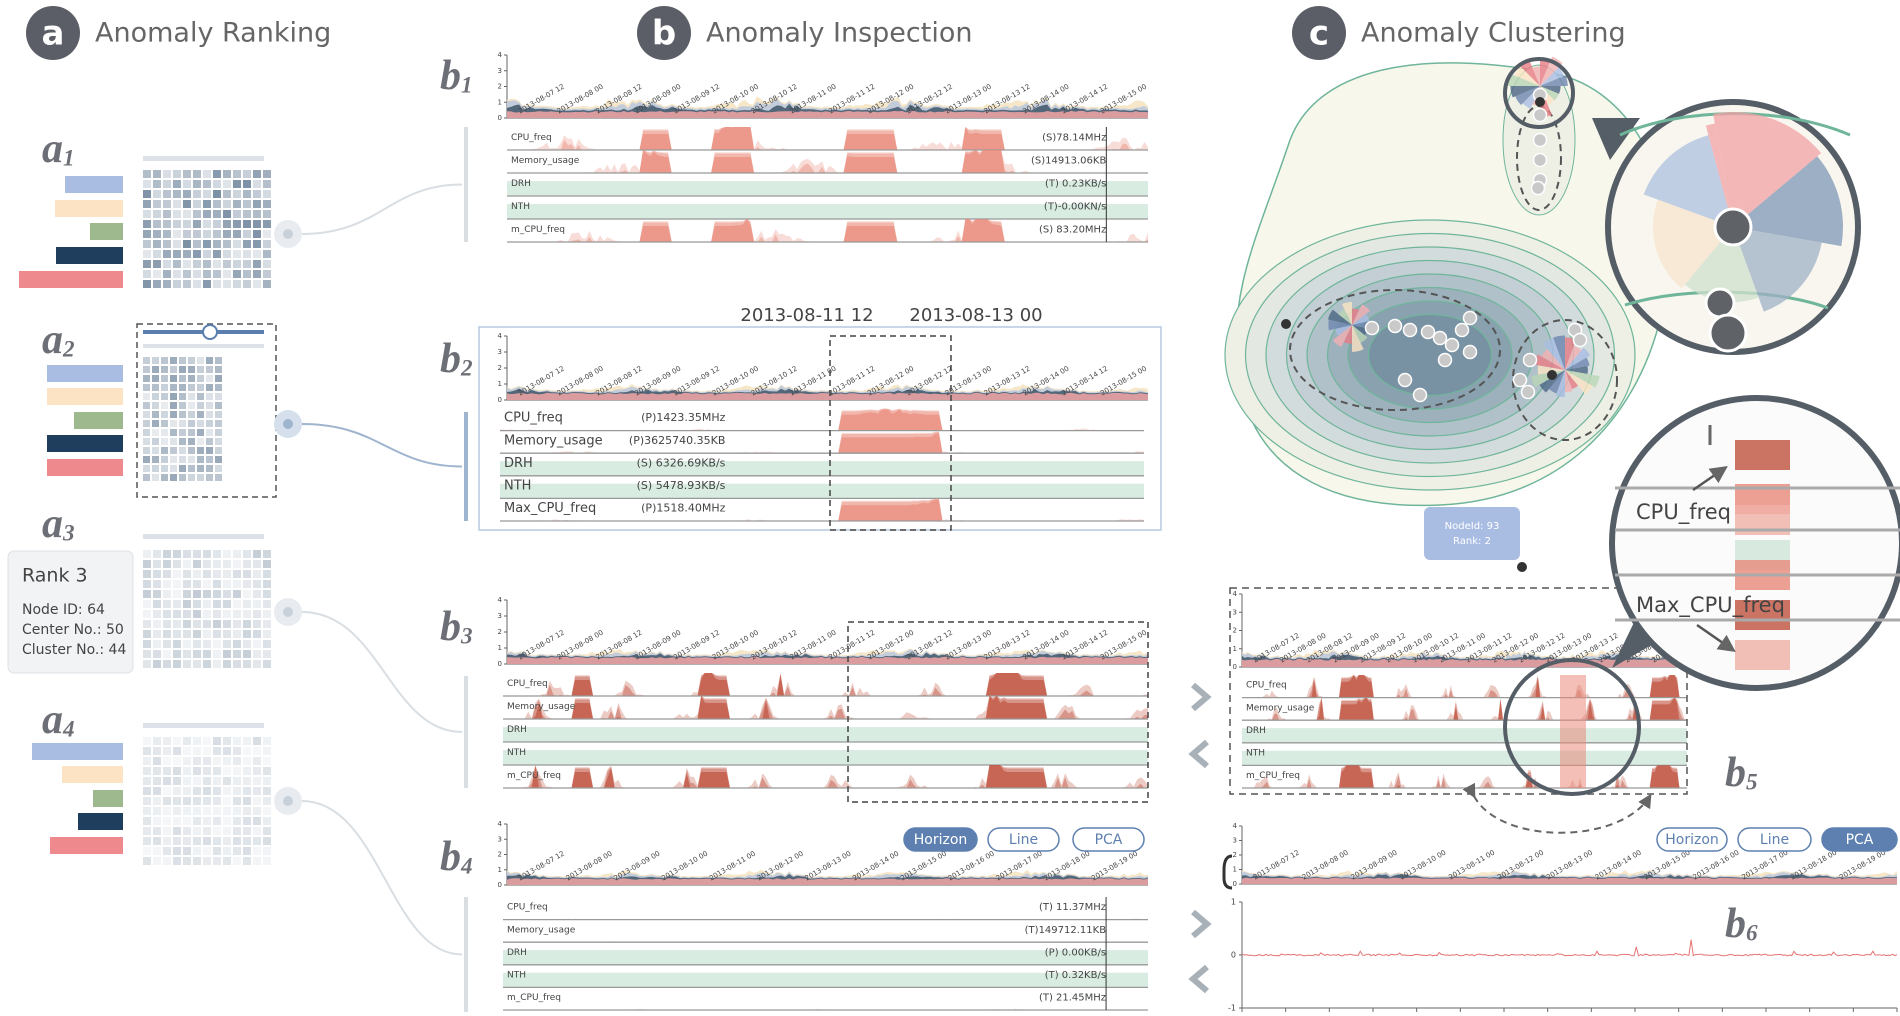 The image size is (1900, 1016). I want to click on y-tick-label: 0, so click(1233, 955).